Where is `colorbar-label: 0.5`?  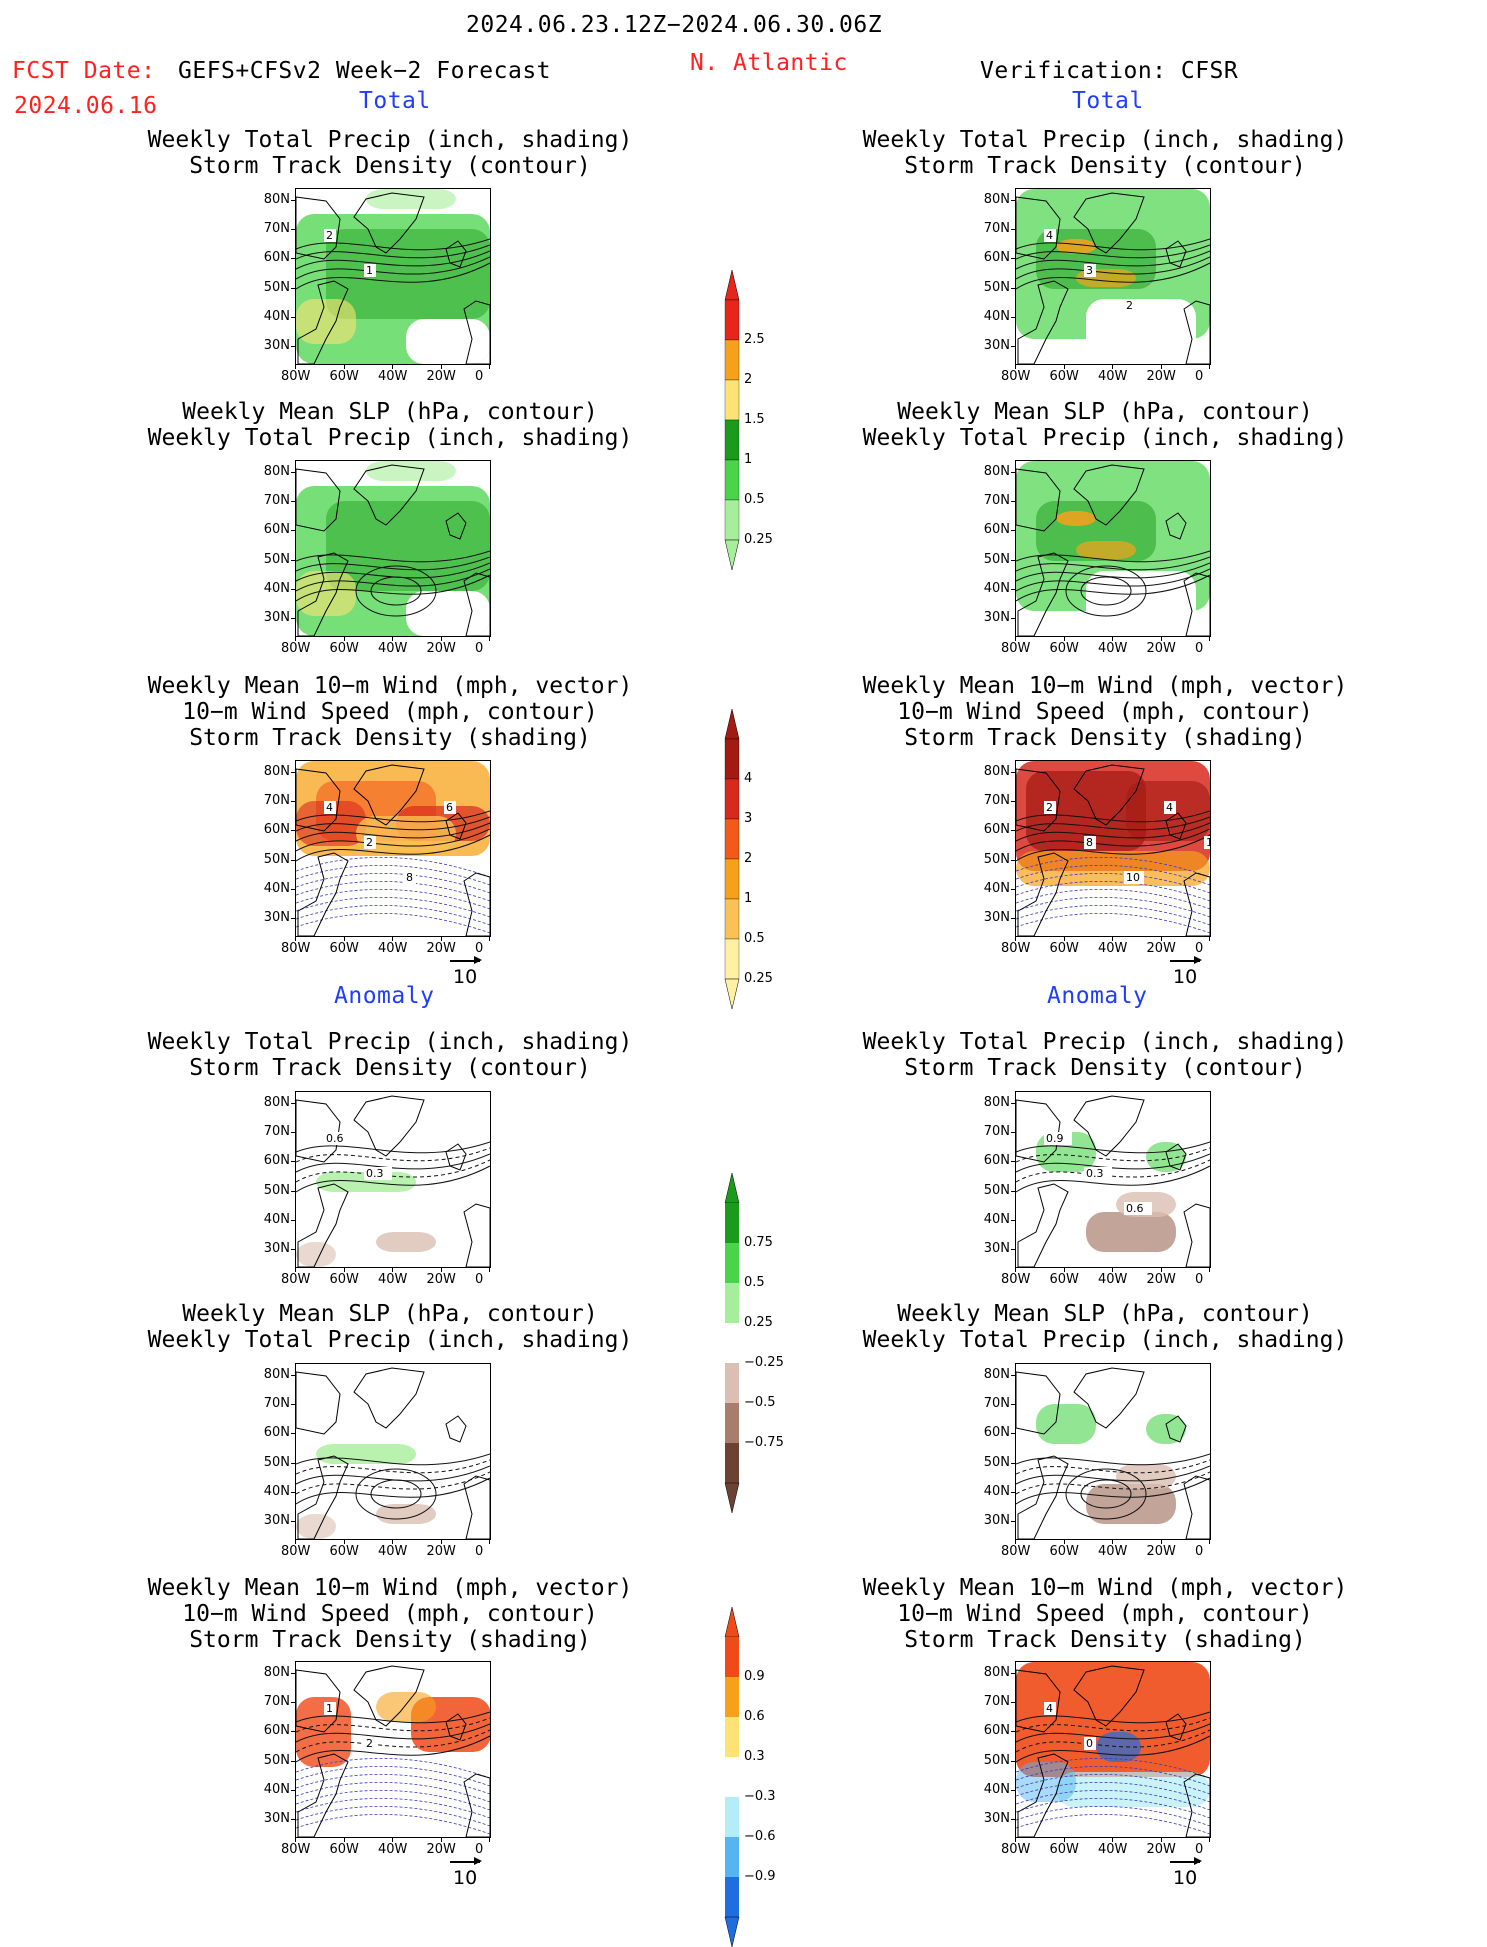 colorbar-label: 0.5 is located at coordinates (754, 1282).